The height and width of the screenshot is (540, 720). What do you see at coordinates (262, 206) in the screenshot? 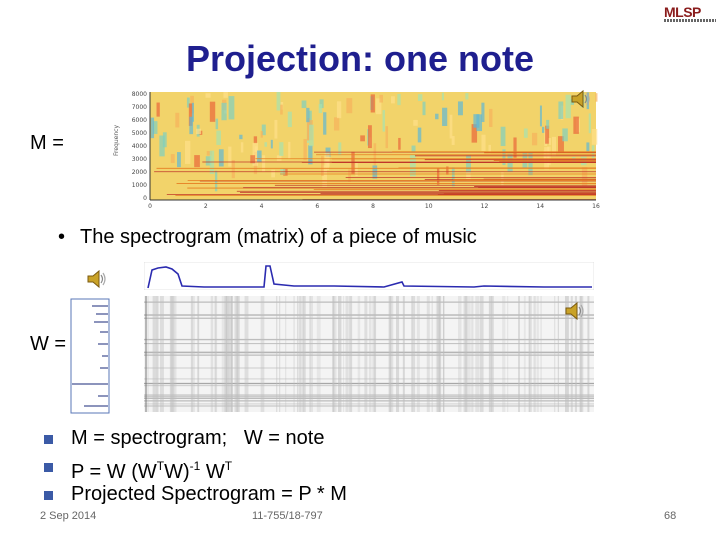
I see `x-tick-label: 4` at bounding box center [262, 206].